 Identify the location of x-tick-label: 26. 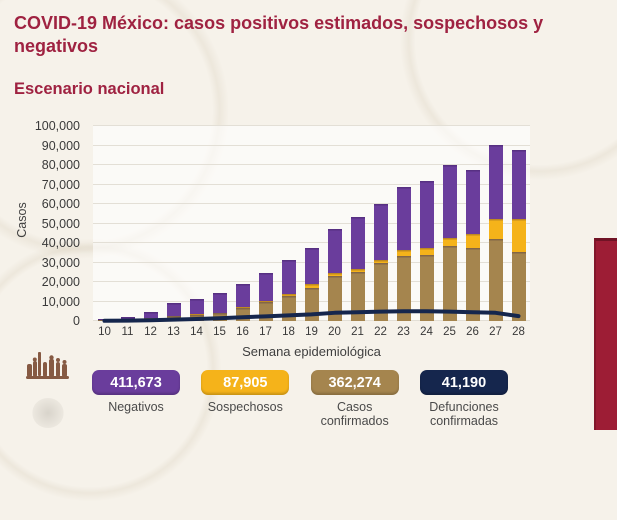
(472, 332).